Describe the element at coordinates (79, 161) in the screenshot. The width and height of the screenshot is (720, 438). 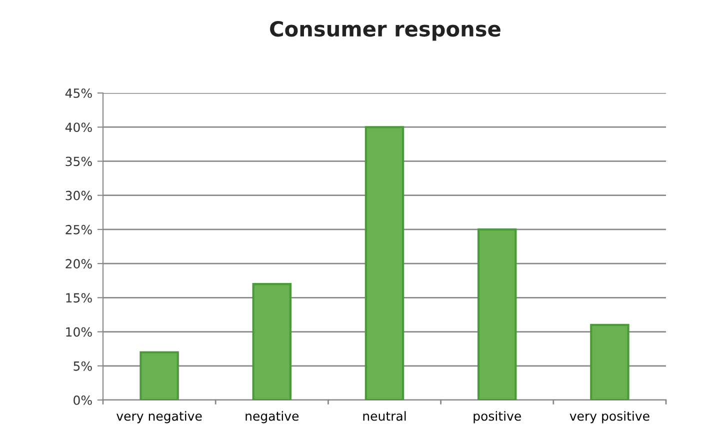
I see `y-tick-label: 35%` at that location.